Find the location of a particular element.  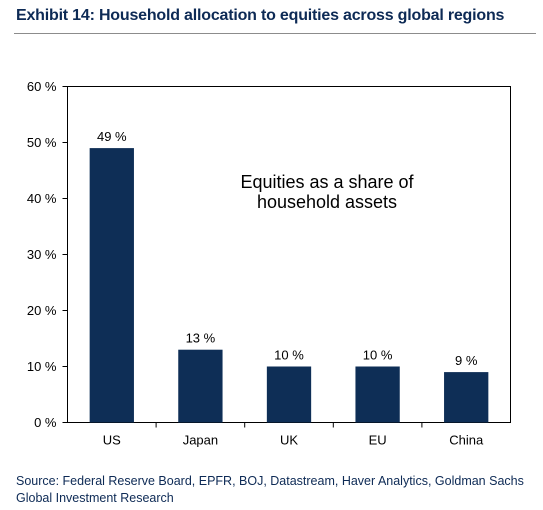

y-tick-label: 30 % is located at coordinates (42, 254).